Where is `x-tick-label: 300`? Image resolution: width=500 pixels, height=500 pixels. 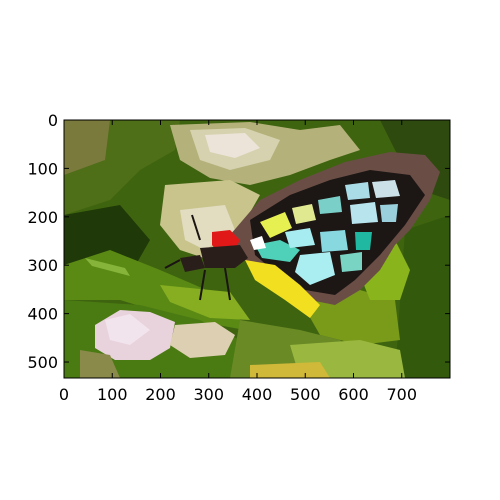
x-tick-label: 300 is located at coordinates (208, 394).